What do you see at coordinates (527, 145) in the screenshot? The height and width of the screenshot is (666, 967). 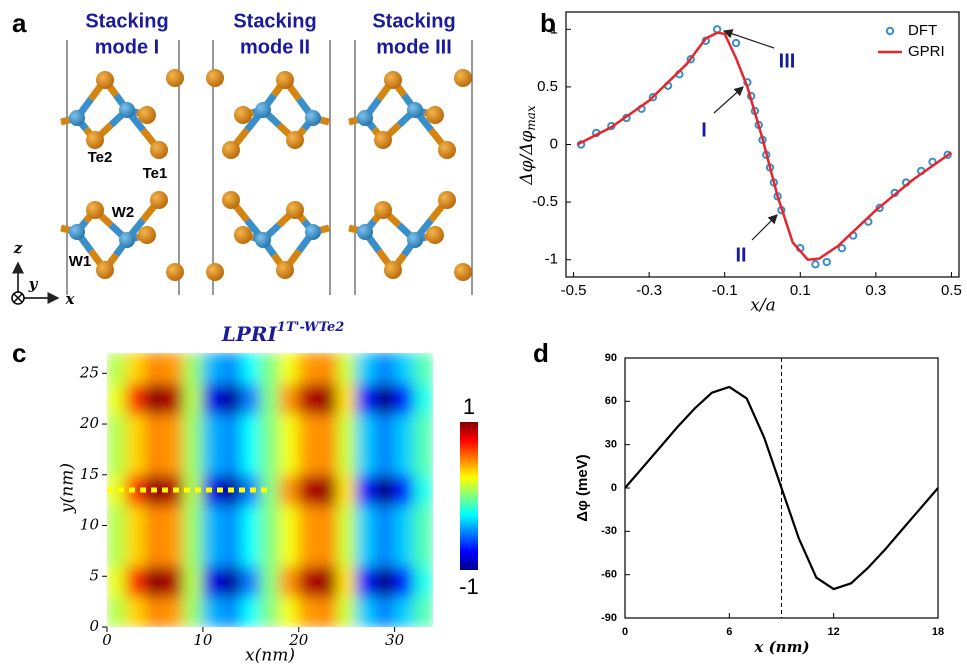 I see `y-axis-label: Δφ/Δφmax` at bounding box center [527, 145].